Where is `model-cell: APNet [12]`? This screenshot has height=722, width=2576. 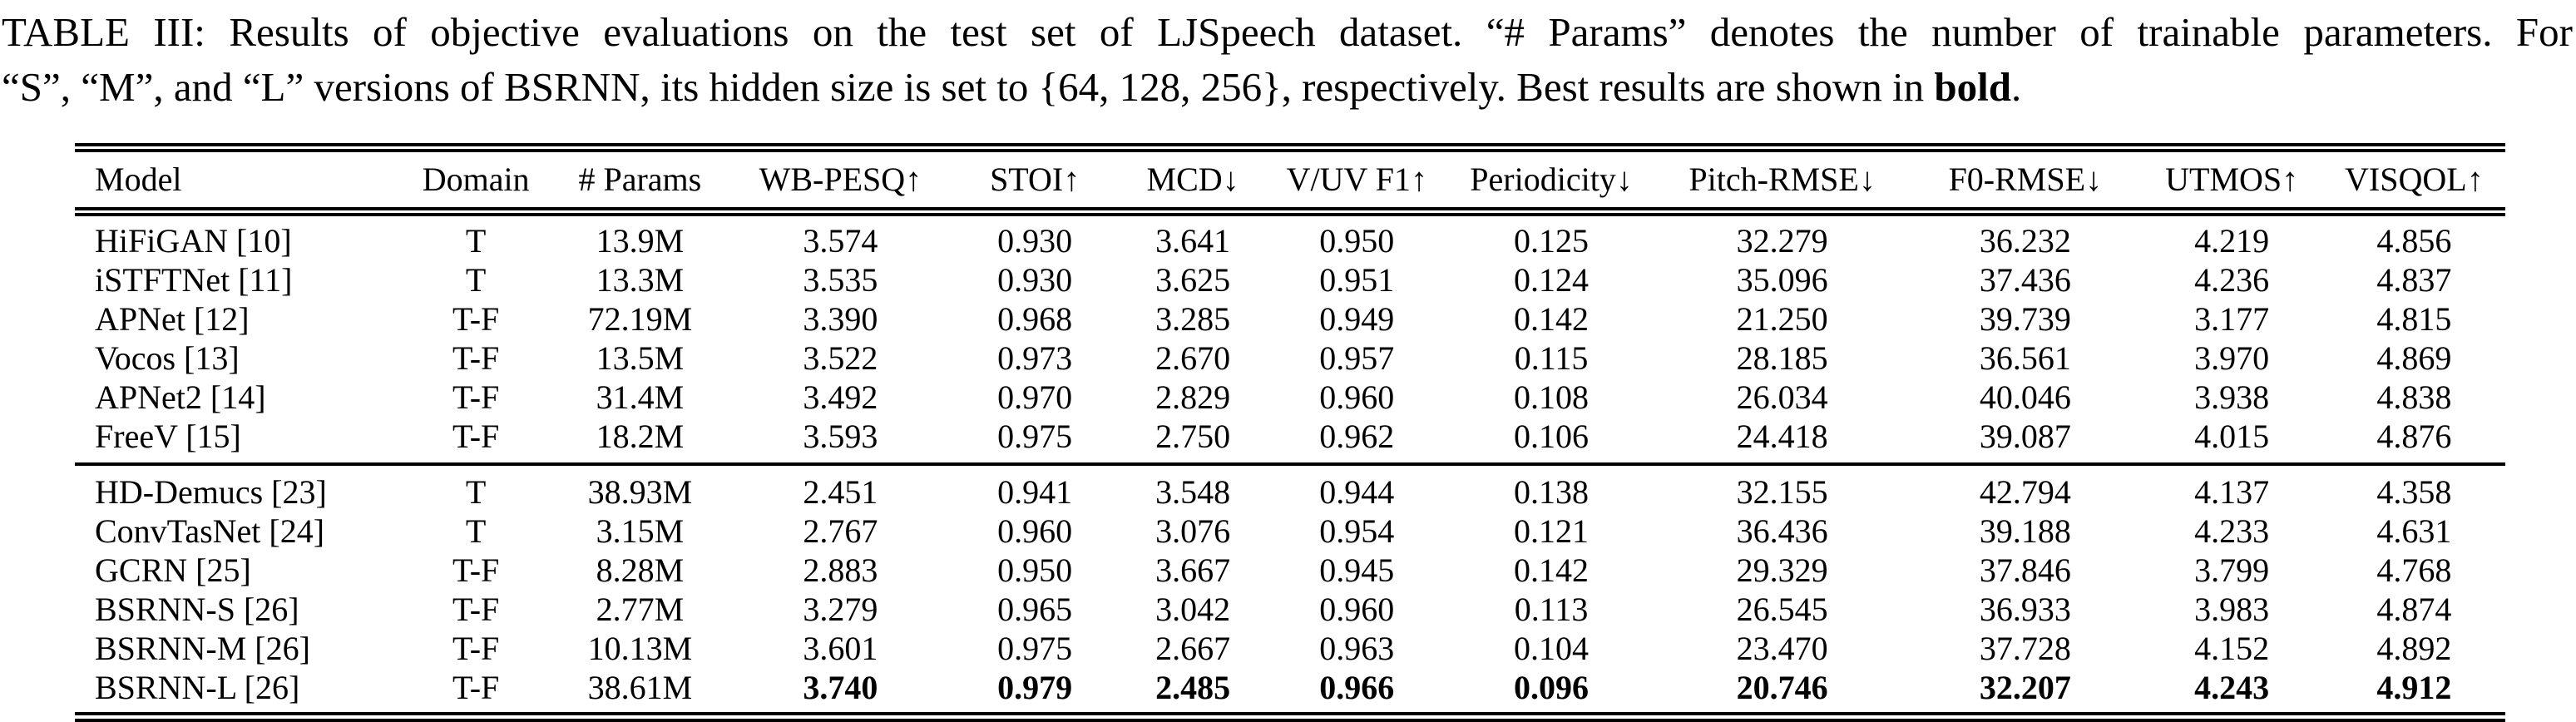
model-cell: APNet [12] is located at coordinates (172, 319).